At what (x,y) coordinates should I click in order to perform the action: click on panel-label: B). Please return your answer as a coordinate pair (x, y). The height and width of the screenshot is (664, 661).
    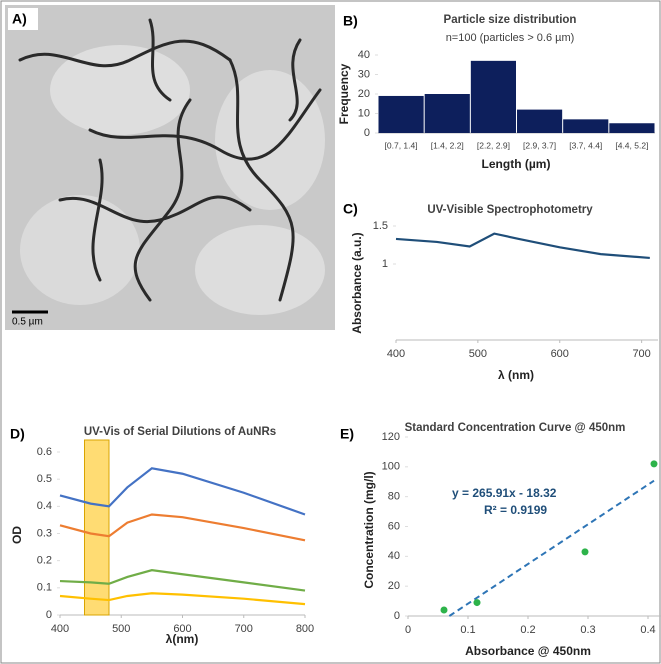
    Looking at the image, I should click on (350, 21).